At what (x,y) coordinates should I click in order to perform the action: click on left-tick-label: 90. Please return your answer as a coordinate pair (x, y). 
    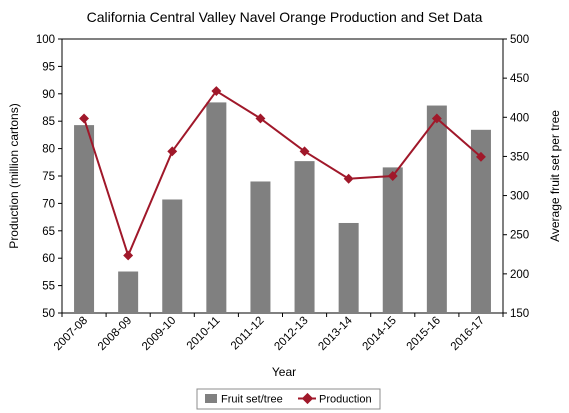
    Looking at the image, I should click on (48, 95).